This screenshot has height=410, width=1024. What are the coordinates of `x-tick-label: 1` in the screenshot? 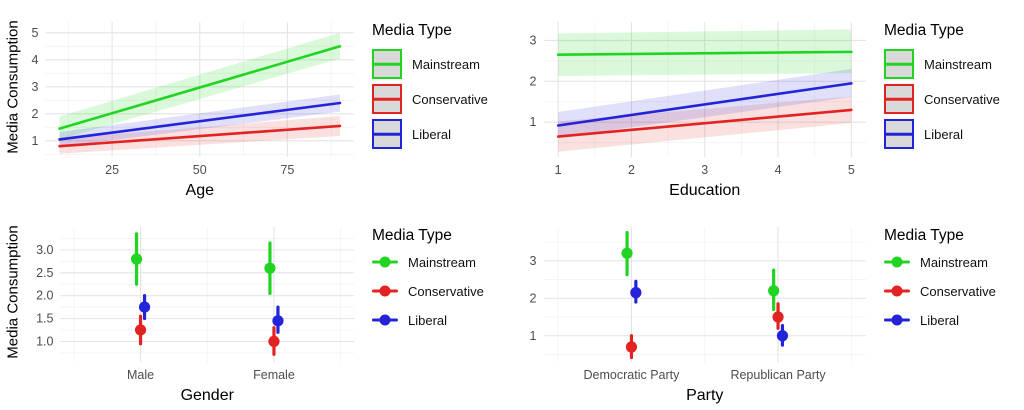 It's located at (558, 170).